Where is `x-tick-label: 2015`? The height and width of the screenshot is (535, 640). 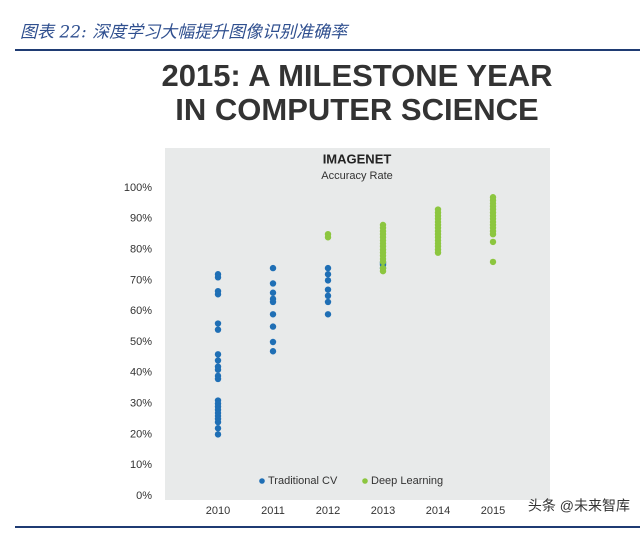 x-tick-label: 2015 is located at coordinates (493, 511).